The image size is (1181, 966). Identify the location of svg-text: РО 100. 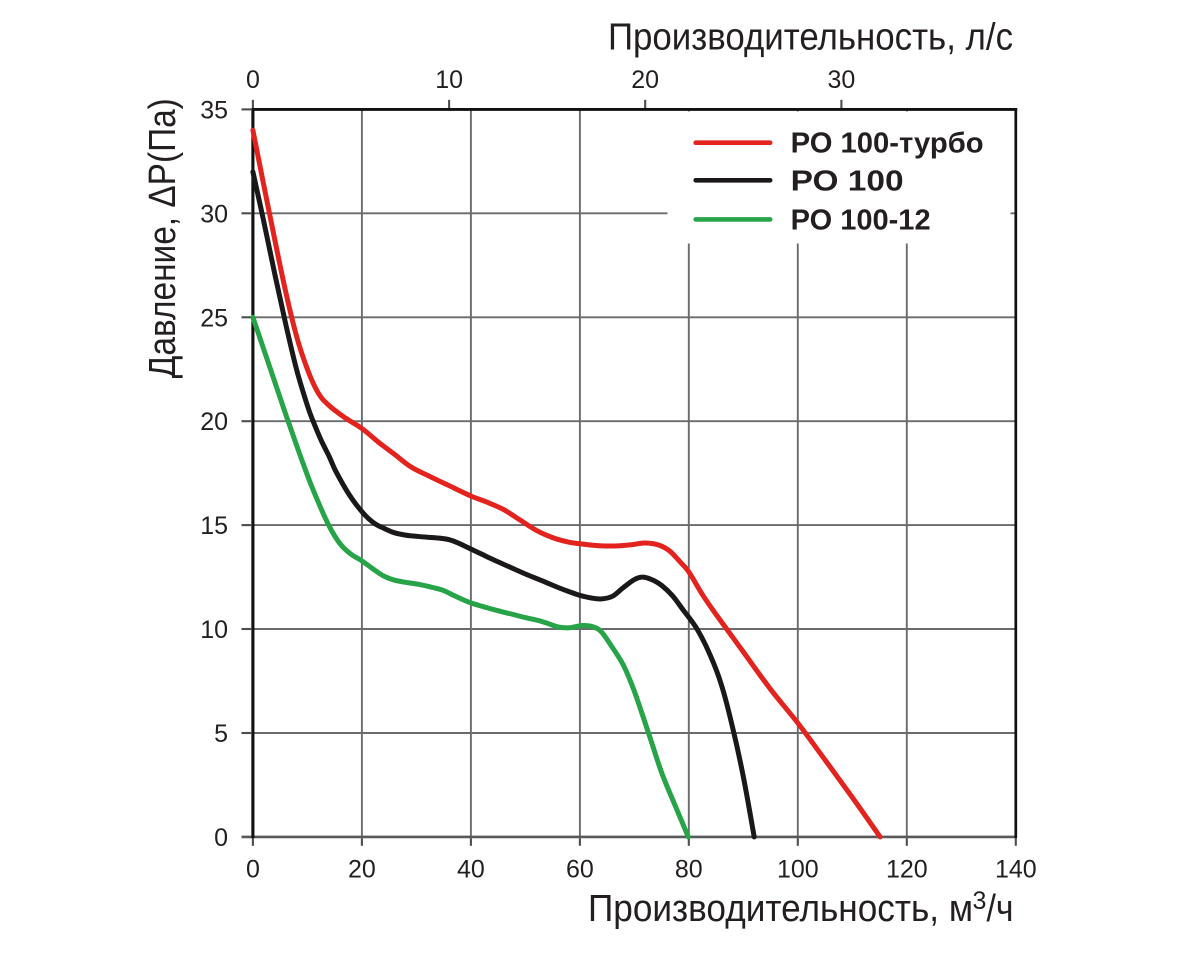
(847, 181).